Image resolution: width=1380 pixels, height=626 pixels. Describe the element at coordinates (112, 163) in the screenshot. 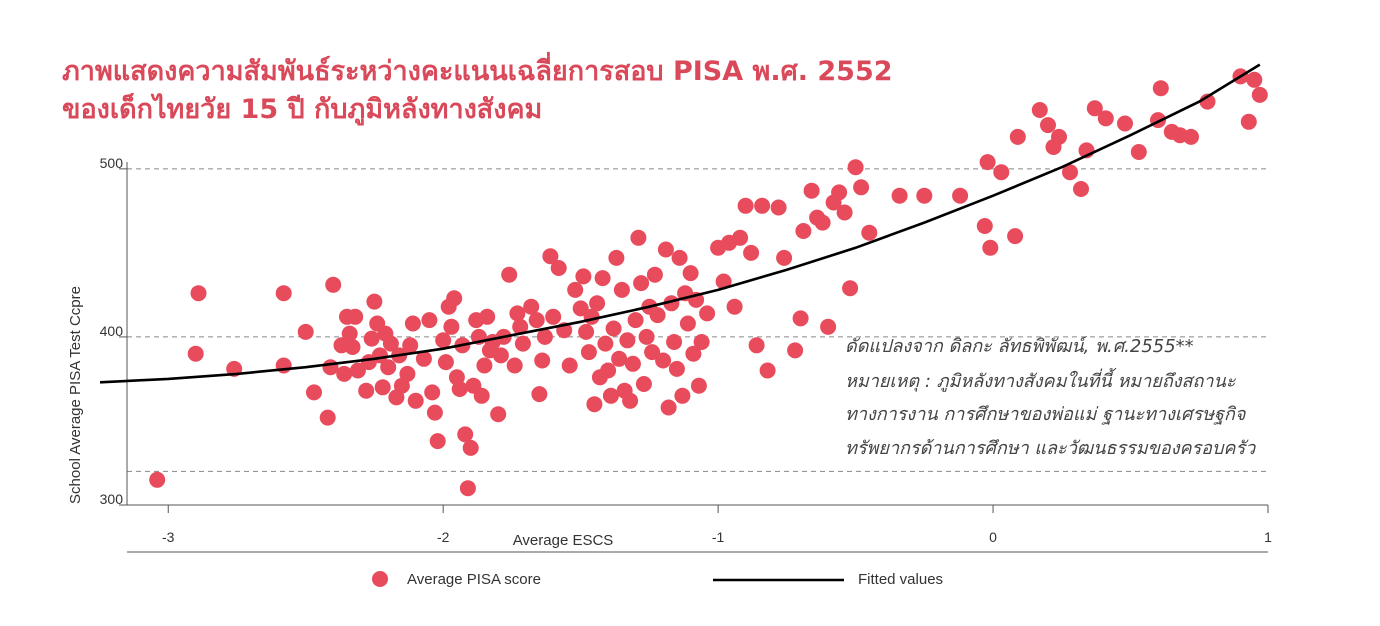

I see `y-tick-label-2: 500` at that location.